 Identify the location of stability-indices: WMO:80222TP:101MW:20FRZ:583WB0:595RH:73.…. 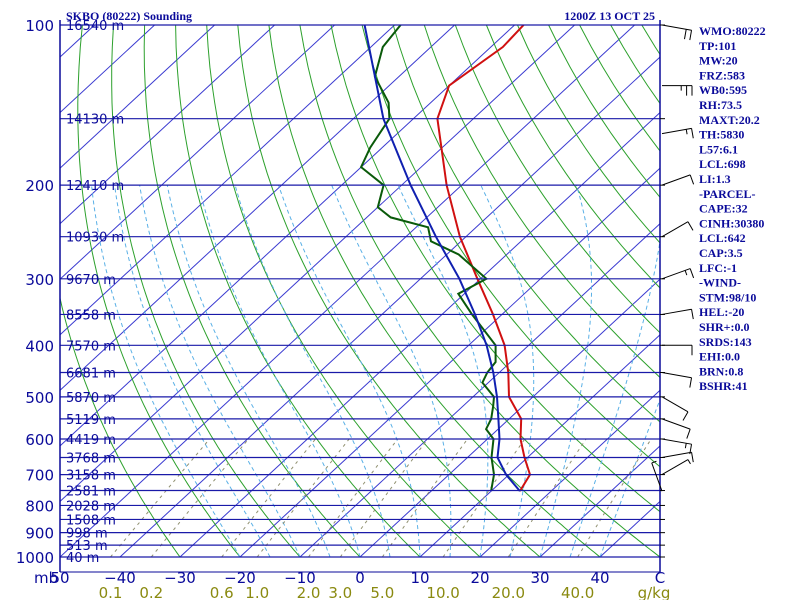
(732, 208).